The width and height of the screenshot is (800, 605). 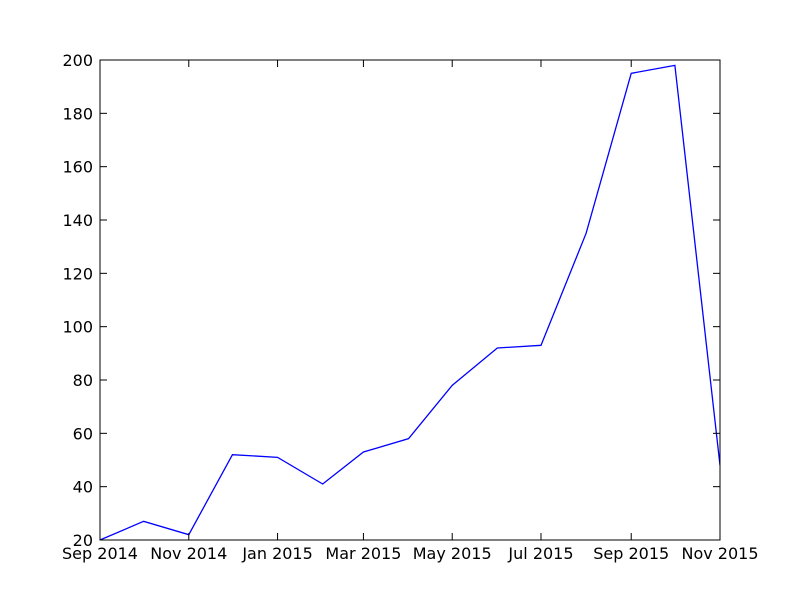 What do you see at coordinates (77, 113) in the screenshot?
I see `y-tick-label: 180` at bounding box center [77, 113].